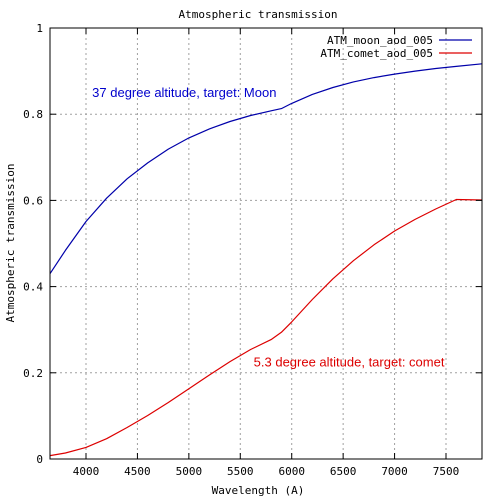 This screenshot has height=500, width=500. What do you see at coordinates (33, 287) in the screenshot?
I see `y-tick-label: 0.4` at bounding box center [33, 287].